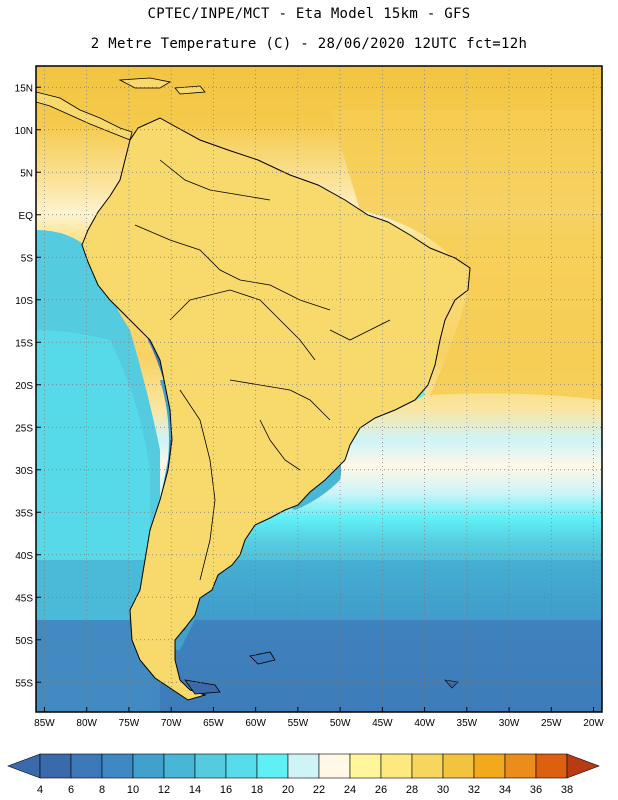 Image resolution: width=618 pixels, height=800 pixels. I want to click on lon-tick-label: 50W, so click(340, 723).